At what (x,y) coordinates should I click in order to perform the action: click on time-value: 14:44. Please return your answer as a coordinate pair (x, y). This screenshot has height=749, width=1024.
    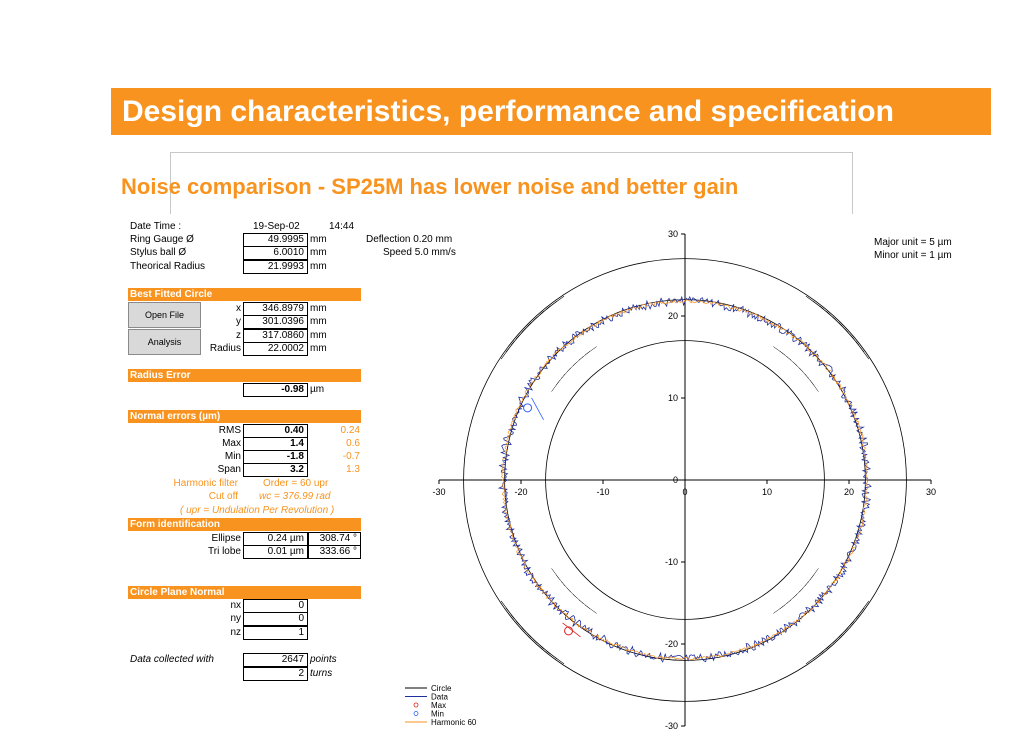
    Looking at the image, I should click on (342, 226).